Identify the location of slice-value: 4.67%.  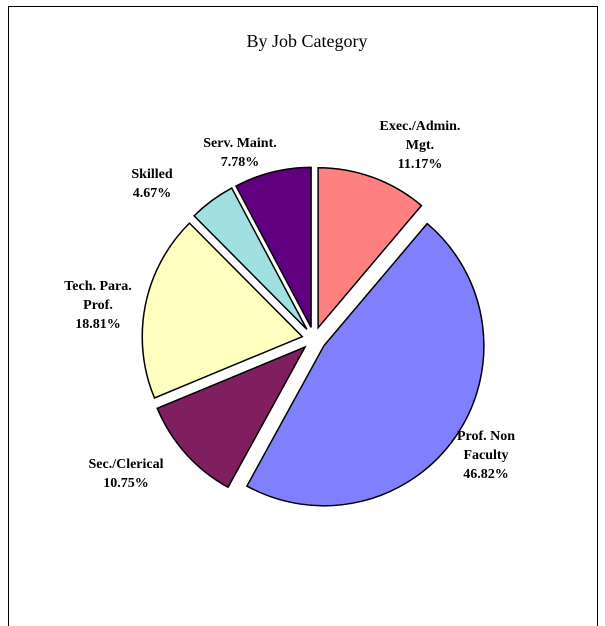
(152, 193).